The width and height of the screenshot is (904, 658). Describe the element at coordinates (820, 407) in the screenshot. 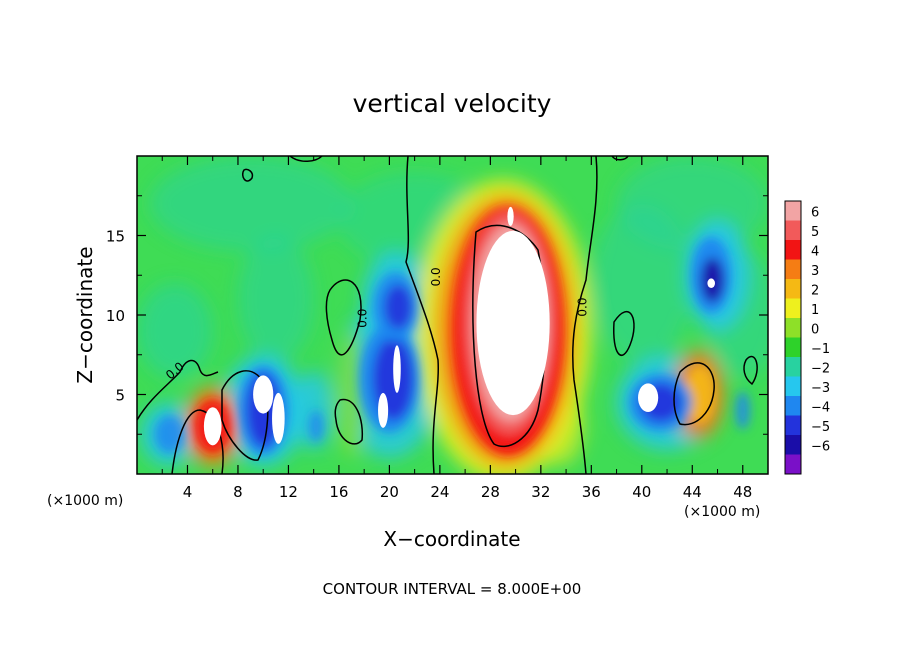

I see `colorbar-label: −4` at that location.